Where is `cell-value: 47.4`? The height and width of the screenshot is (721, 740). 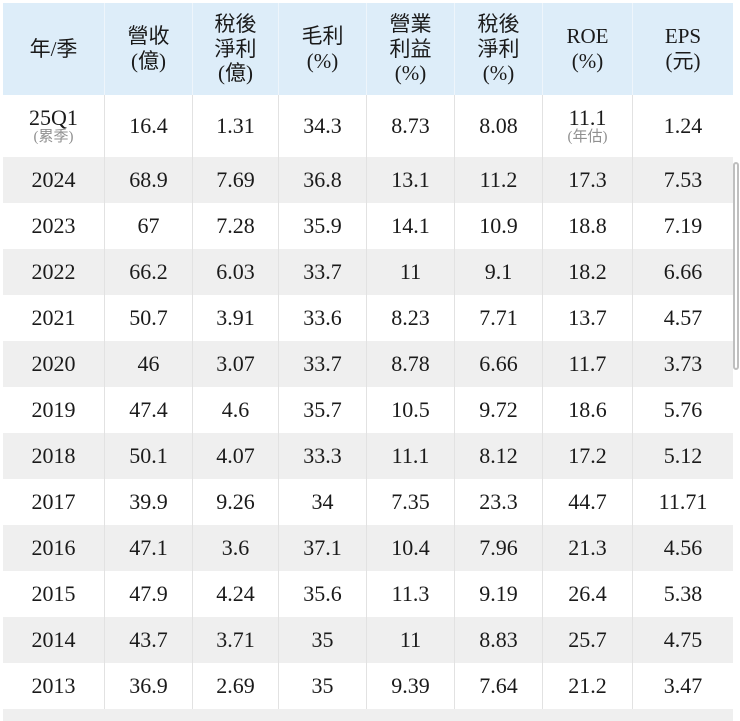 cell-value: 47.4 is located at coordinates (148, 410).